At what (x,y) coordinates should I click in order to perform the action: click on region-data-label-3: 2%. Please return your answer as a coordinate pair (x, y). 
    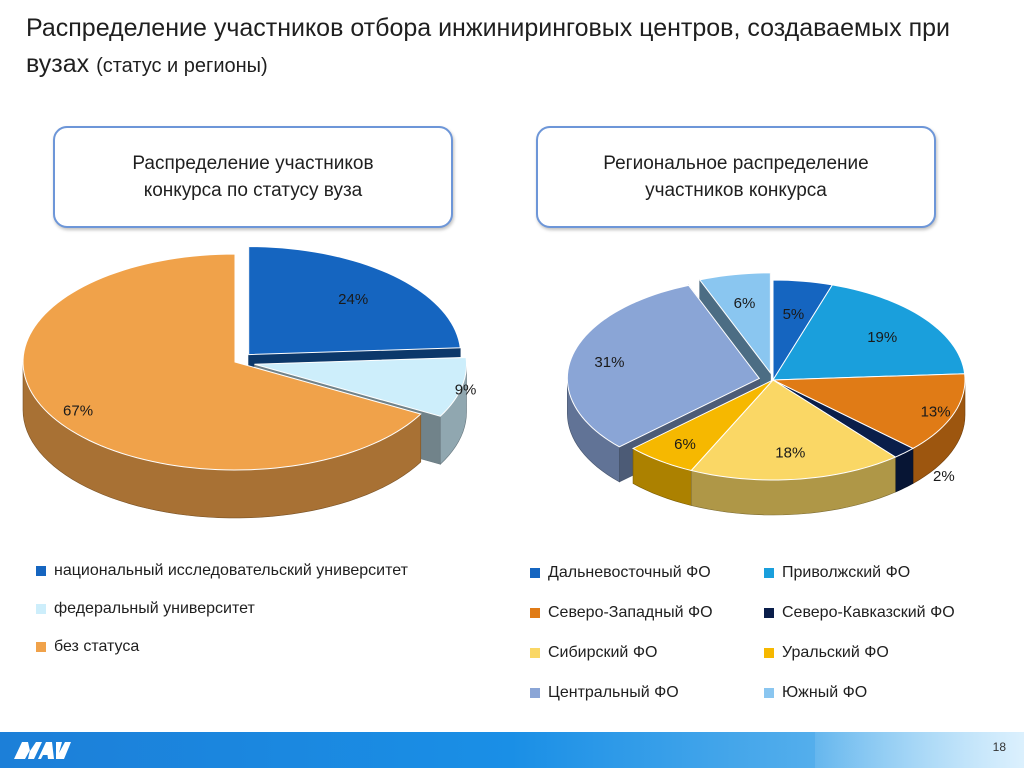
    Looking at the image, I should click on (944, 476).